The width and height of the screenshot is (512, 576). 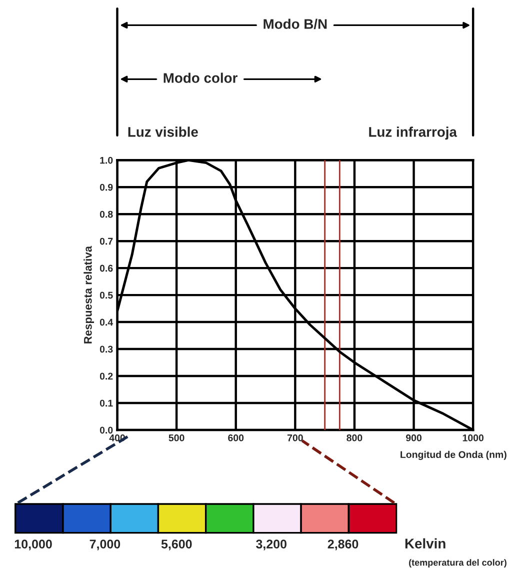 What do you see at coordinates (106, 376) in the screenshot?
I see `y-tick-label: 0.2` at bounding box center [106, 376].